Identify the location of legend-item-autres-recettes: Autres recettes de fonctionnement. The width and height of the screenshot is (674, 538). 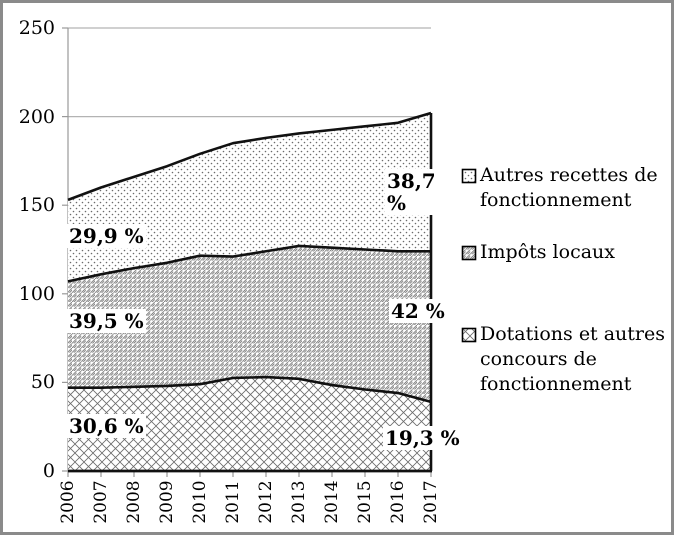
(566, 188).